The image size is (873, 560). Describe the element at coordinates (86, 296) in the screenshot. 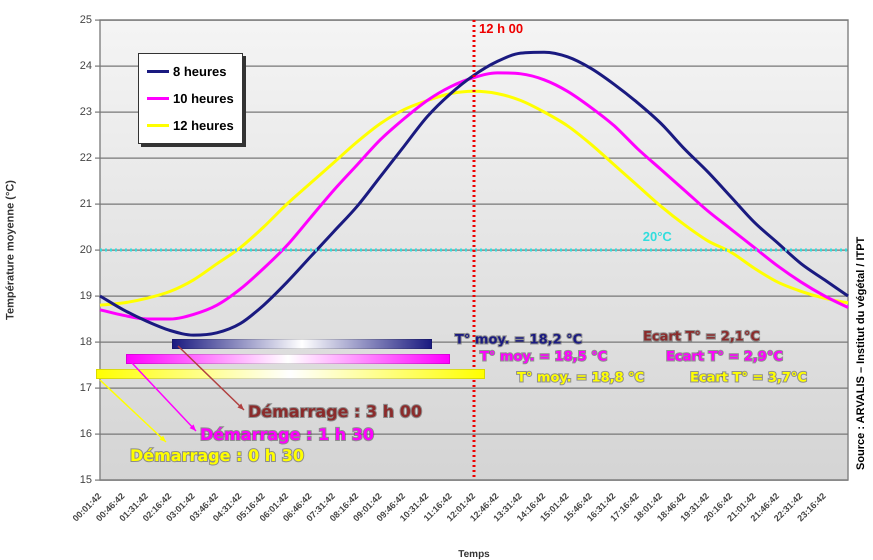

I see `y-tick-label: 19` at that location.